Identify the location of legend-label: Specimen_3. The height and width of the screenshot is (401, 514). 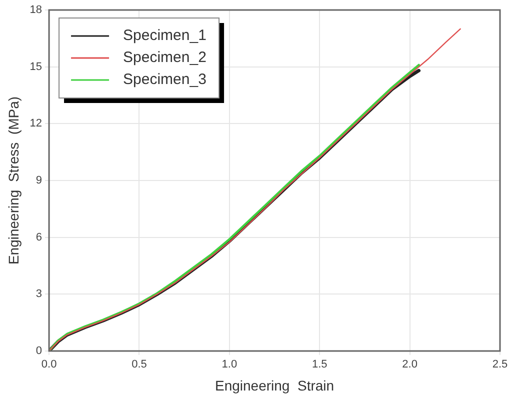
(164, 79).